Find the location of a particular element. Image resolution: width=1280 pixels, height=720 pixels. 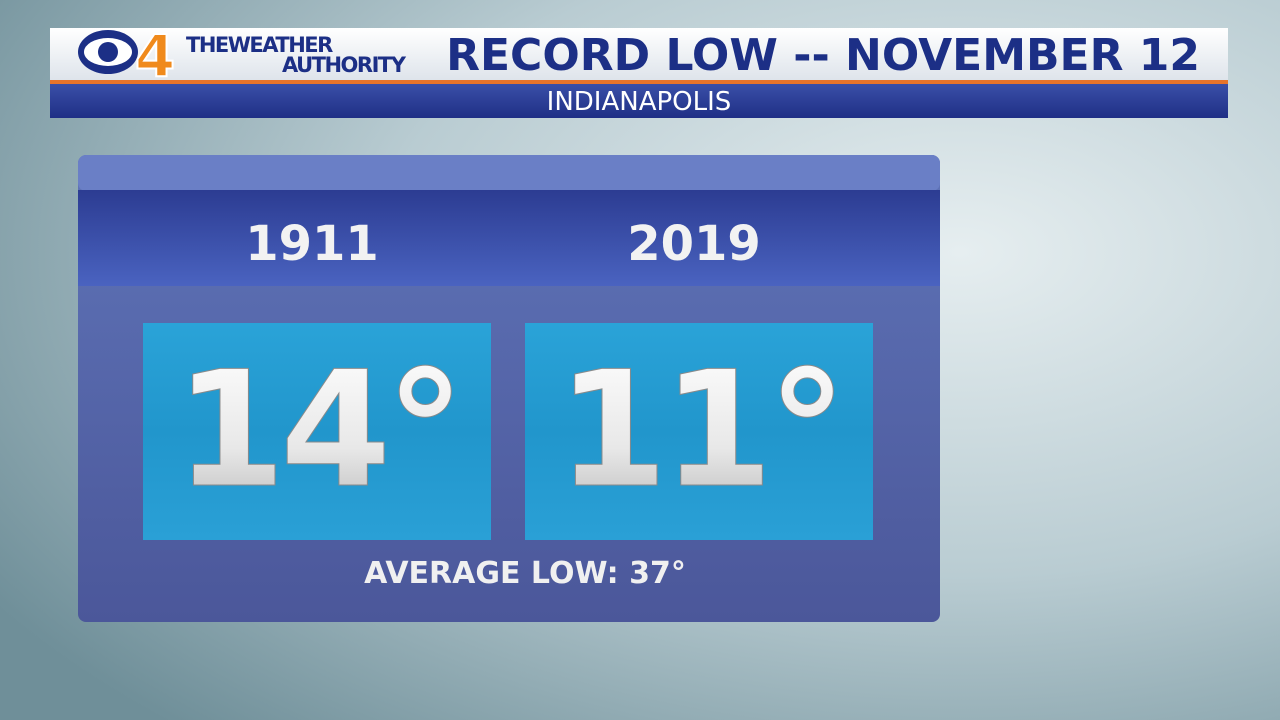

record-temperature: 11° is located at coordinates (699, 429).